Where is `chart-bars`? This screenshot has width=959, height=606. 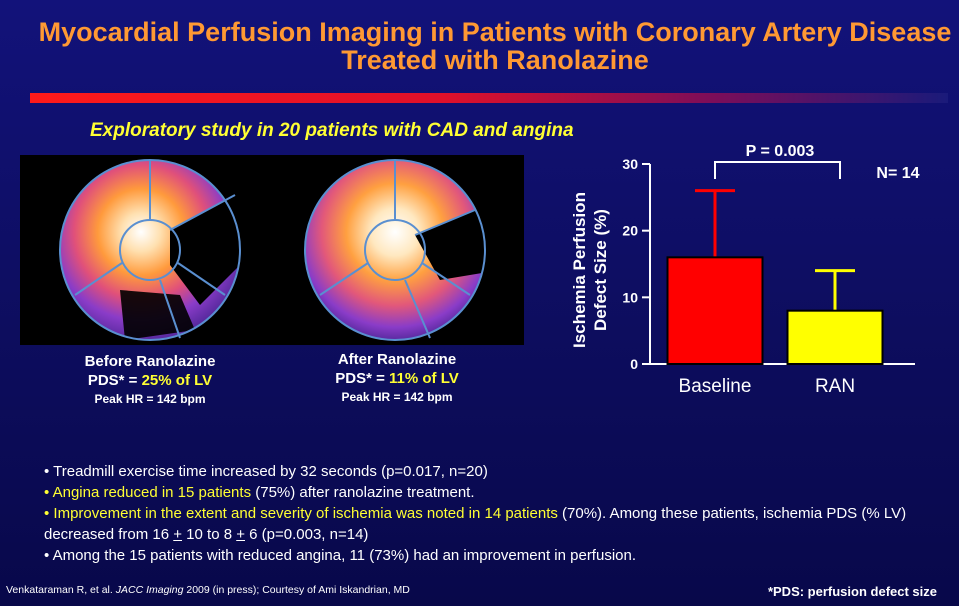 chart-bars is located at coordinates (775, 277).